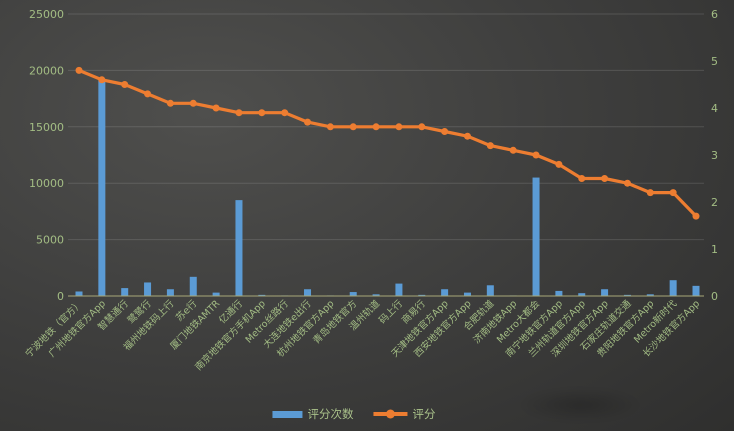 This screenshot has width=734, height=437. I want to click on svg-text: 3, so click(714, 155).